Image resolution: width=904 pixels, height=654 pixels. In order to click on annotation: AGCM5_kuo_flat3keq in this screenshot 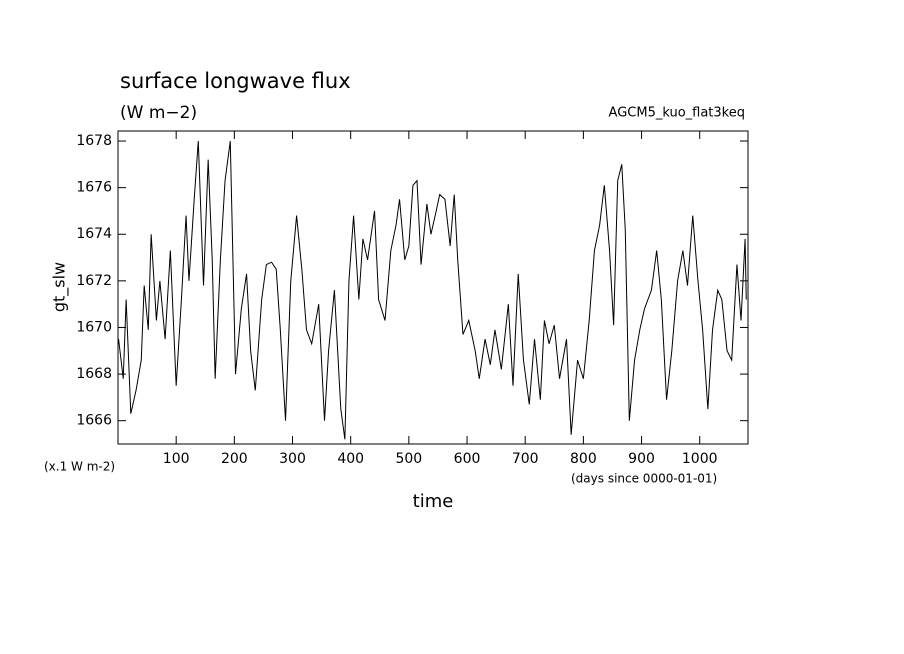, I will do `click(677, 113)`.